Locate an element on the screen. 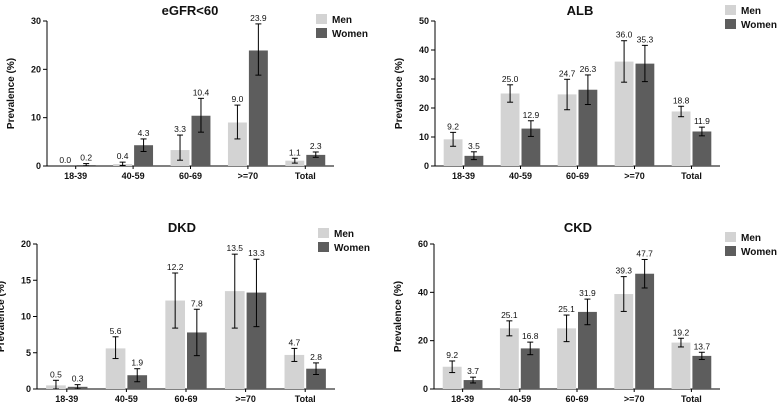 This screenshot has width=778, height=403. data-label: 2.8 is located at coordinates (316, 357).